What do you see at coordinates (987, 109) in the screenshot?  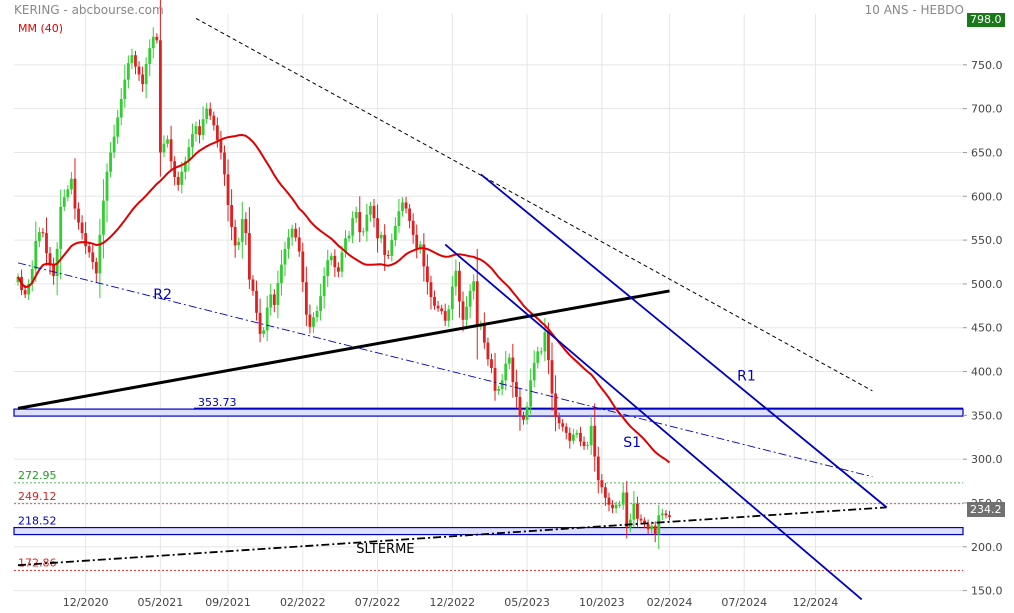 I see `y-tick-label: 700.0` at bounding box center [987, 109].